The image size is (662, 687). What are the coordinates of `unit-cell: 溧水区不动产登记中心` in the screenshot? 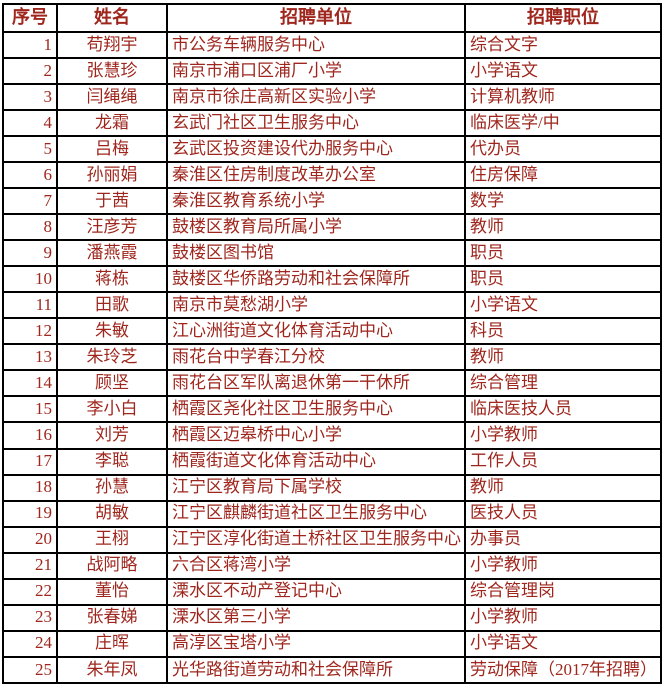 It's located at (316, 591).